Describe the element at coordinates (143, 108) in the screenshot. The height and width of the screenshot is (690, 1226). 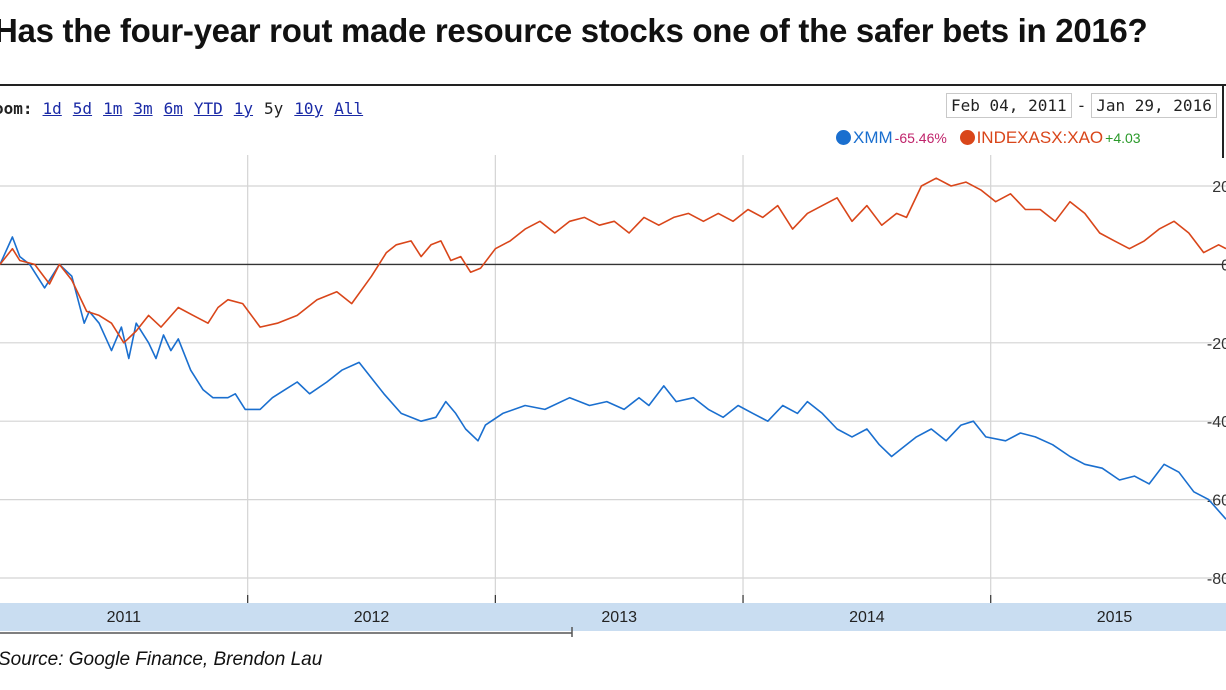
I see `zoom-option-3m: 3m` at that location.